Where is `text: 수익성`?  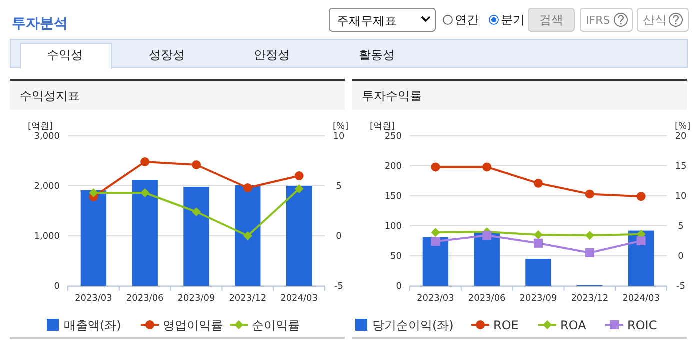
text: 수익성 is located at coordinates (65, 55).